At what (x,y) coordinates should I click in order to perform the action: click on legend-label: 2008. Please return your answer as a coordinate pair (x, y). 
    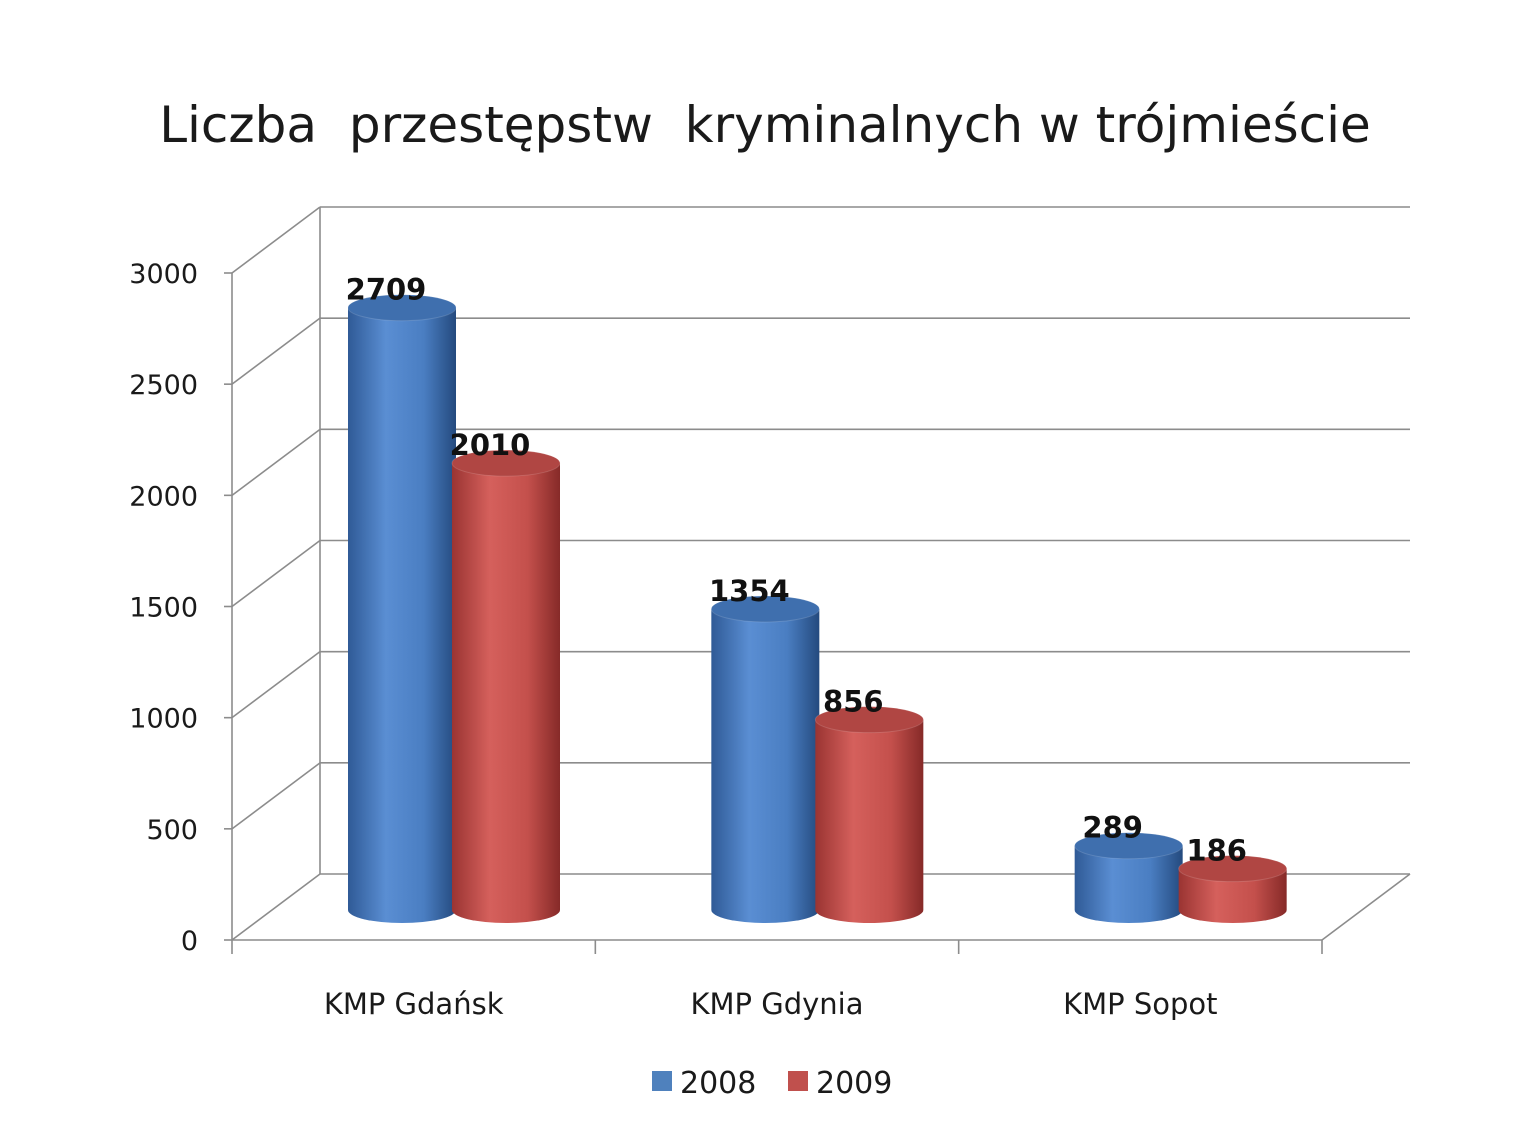
    Looking at the image, I should click on (718, 1083).